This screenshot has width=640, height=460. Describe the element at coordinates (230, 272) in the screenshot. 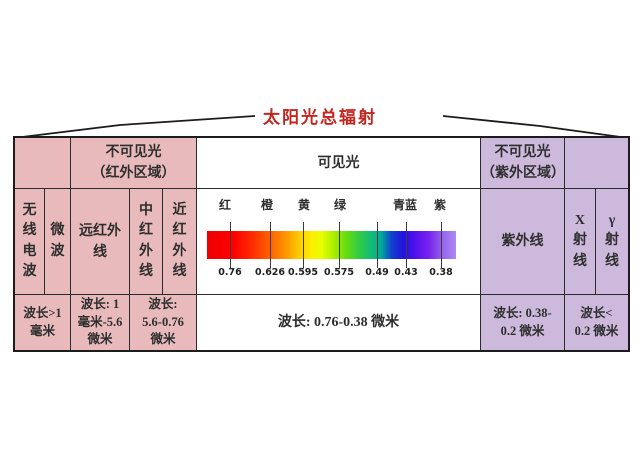

I see `spectrum-tick-value: 0.76` at that location.